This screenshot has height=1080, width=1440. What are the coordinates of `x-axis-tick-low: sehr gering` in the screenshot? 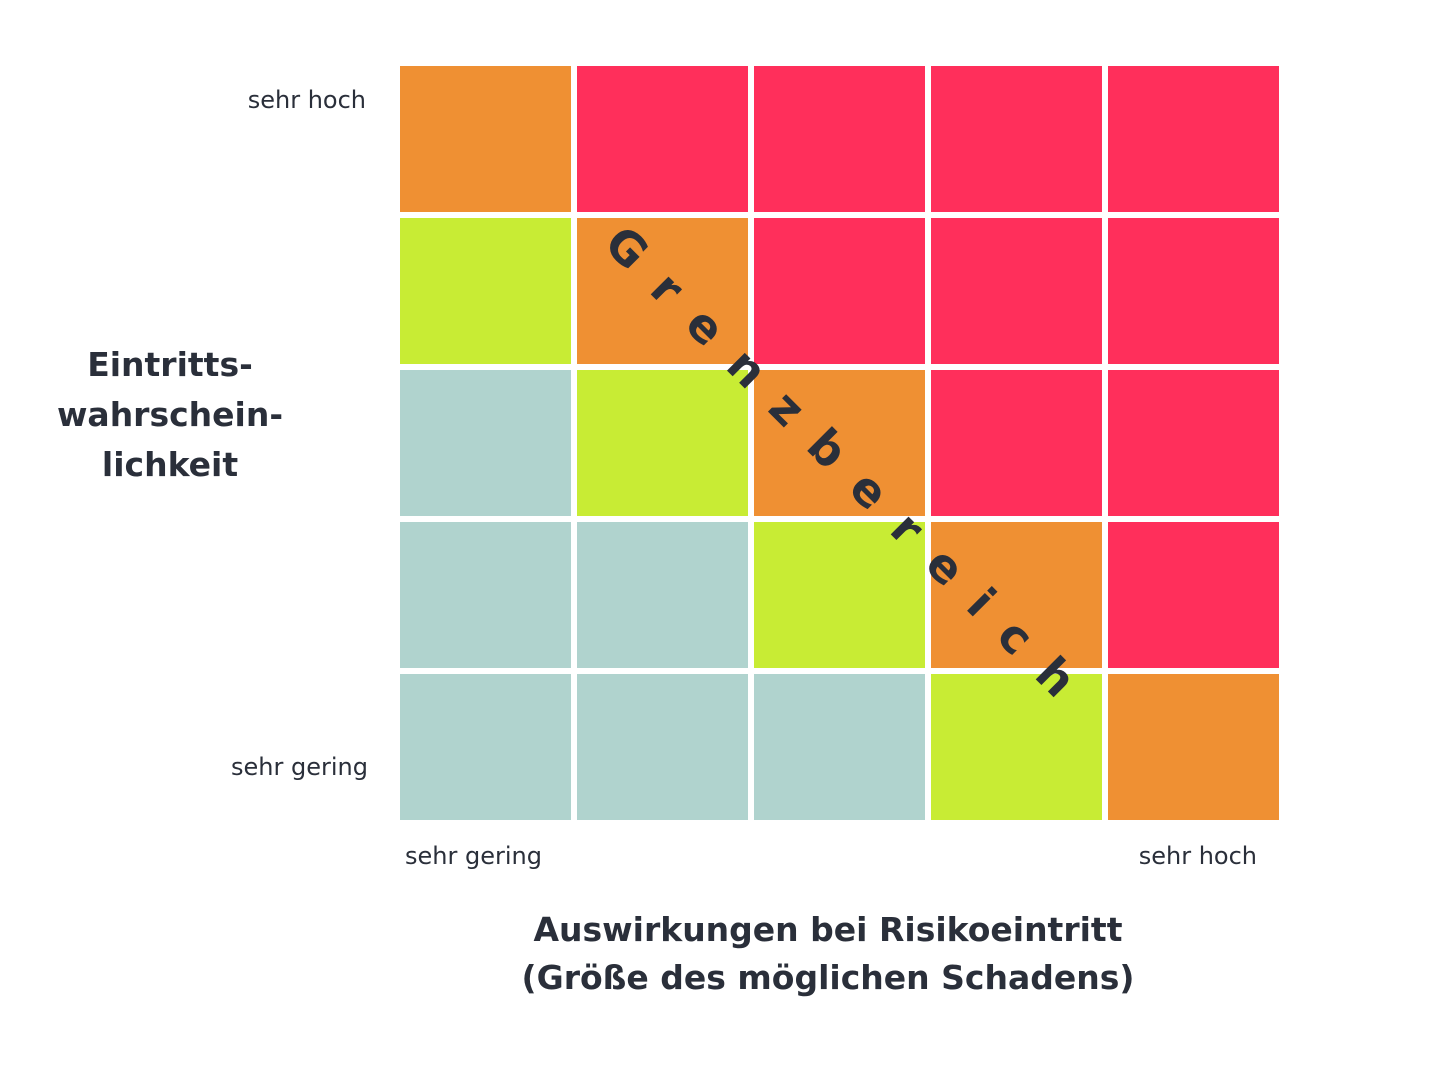 It's located at (473, 856).